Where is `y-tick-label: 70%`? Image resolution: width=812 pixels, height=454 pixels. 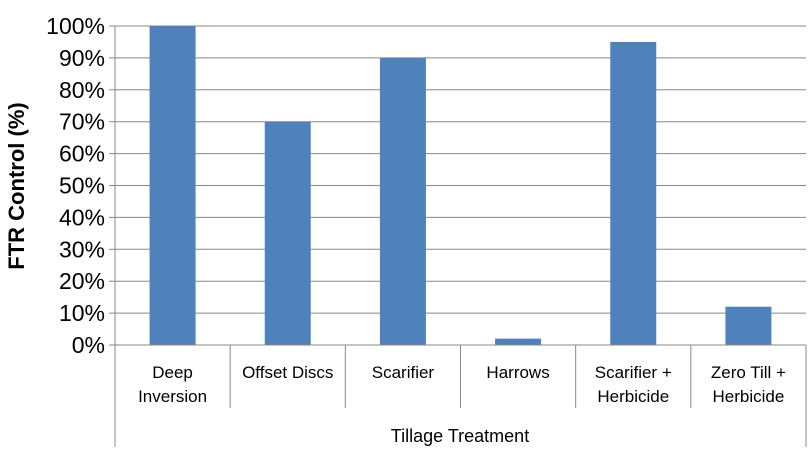 y-tick-label: 70% is located at coordinates (82, 122).